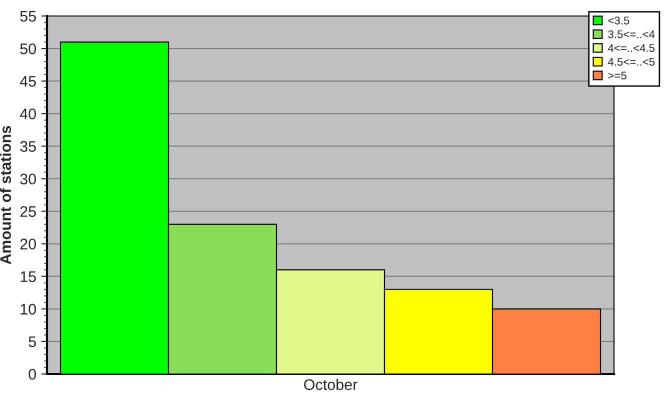  Describe the element at coordinates (617, 76) in the screenshot. I see `legend-label: >=5` at that location.